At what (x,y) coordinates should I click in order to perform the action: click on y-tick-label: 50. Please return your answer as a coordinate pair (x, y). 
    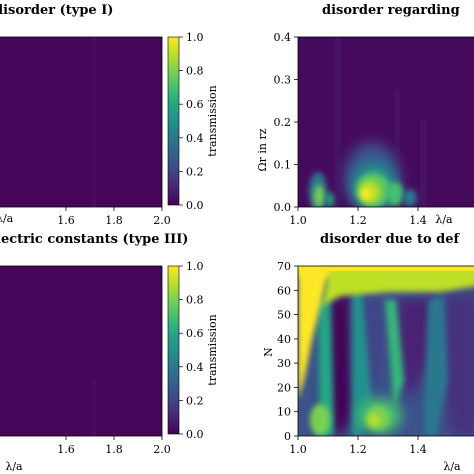
    Looking at the image, I should click on (284, 315).